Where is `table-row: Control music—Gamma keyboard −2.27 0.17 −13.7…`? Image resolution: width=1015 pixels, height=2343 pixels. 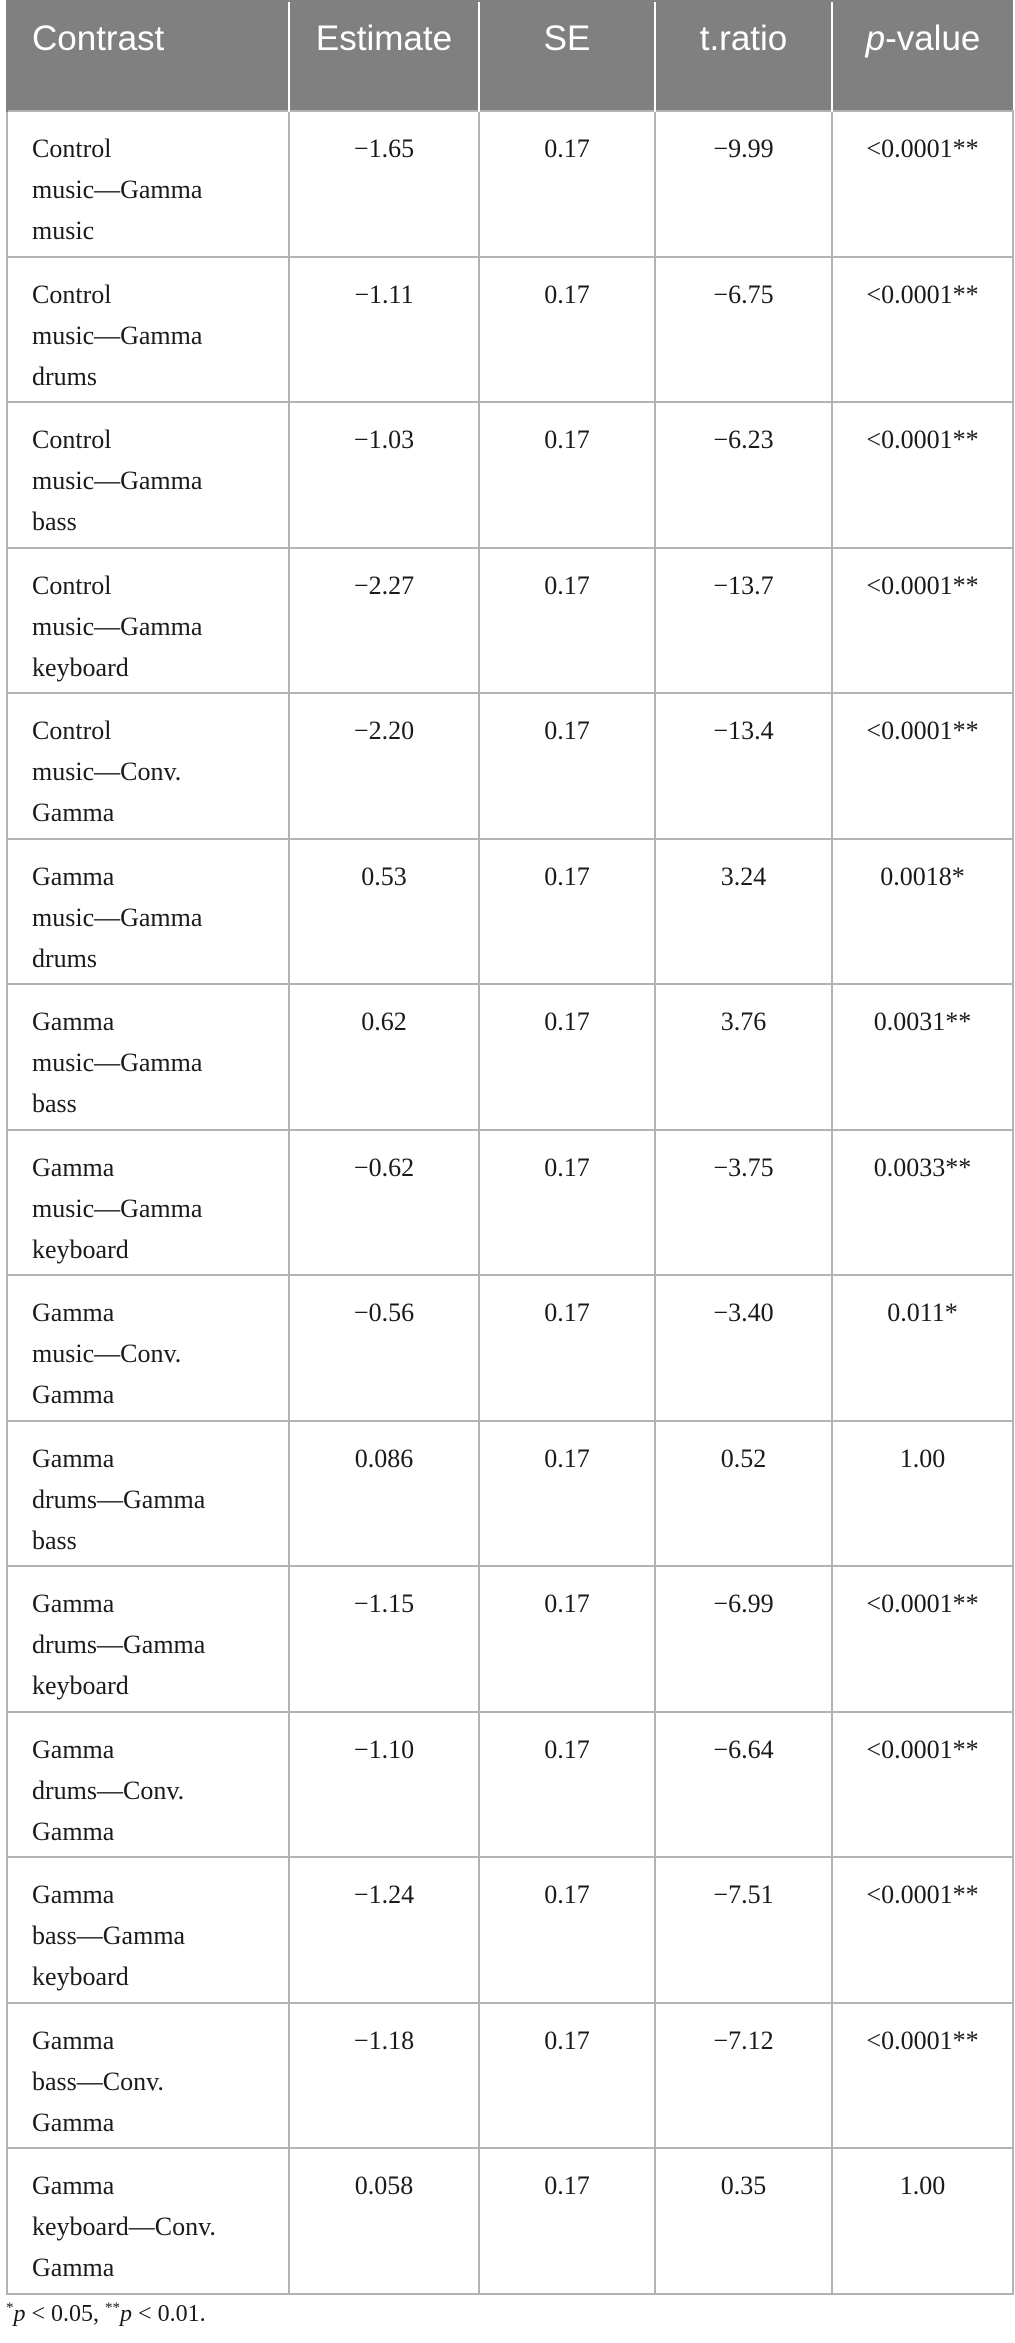
table-row: Control music—Gamma keyboard −2.27 0.17 −13.7… is located at coordinates (510, 620).